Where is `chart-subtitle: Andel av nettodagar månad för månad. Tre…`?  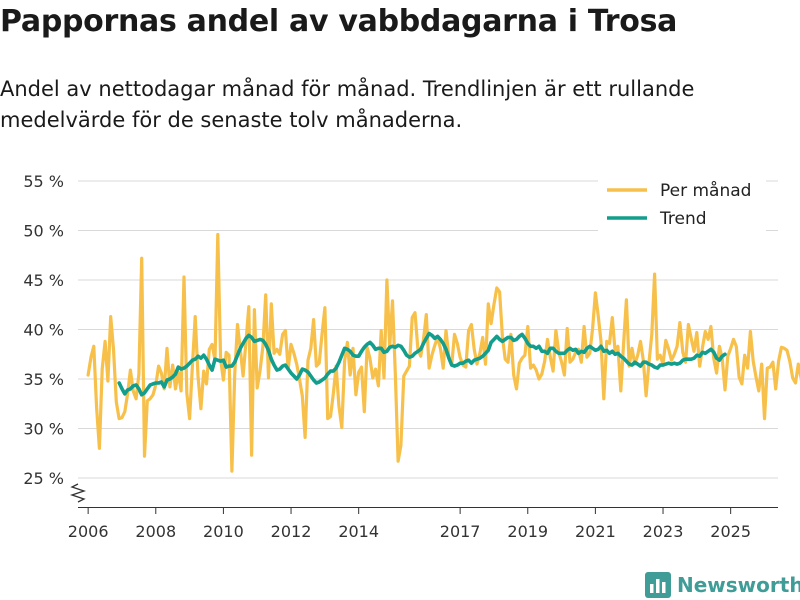
chart-subtitle: Andel av nettodagar månad för månad. Tre… is located at coordinates (347, 104).